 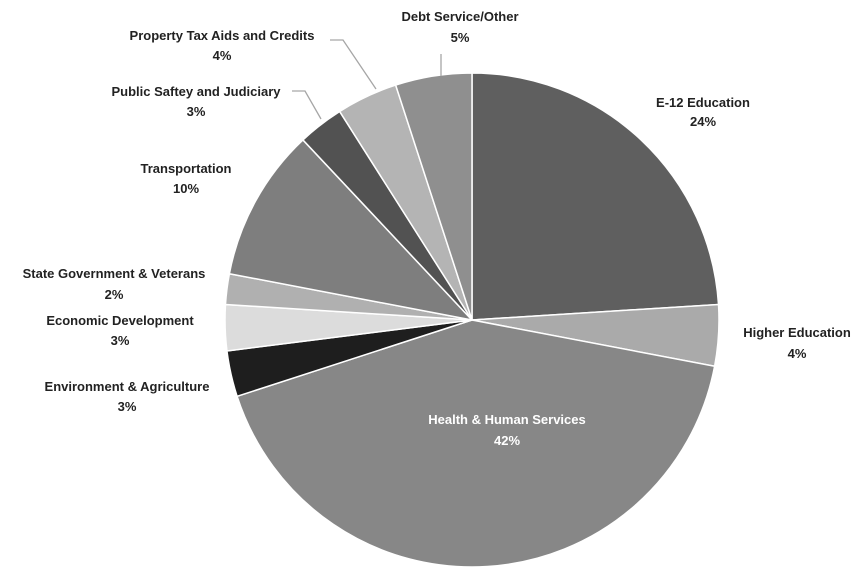 I want to click on slice-label-name-transportation: Transportation, so click(x=185, y=168).